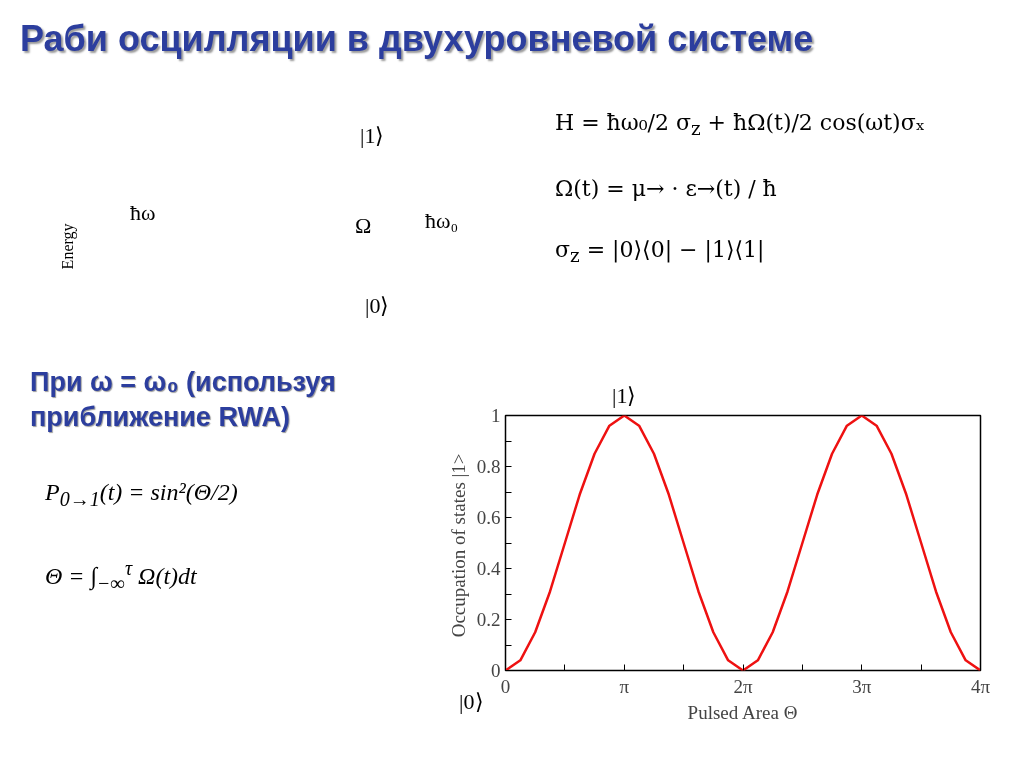 This screenshot has height=768, width=1024. Describe the element at coordinates (740, 125) in the screenshot. I see `text: H = ħω₀/2 σ$_{z}$ + ħΩ(t)/2 cos(ωt)σₓ` at that location.